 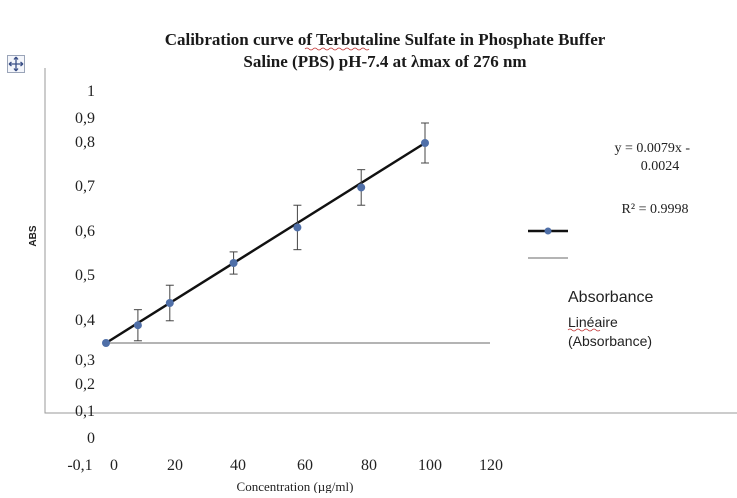 What do you see at coordinates (85, 384) in the screenshot?
I see `y-tick-label: 0,2` at bounding box center [85, 384].